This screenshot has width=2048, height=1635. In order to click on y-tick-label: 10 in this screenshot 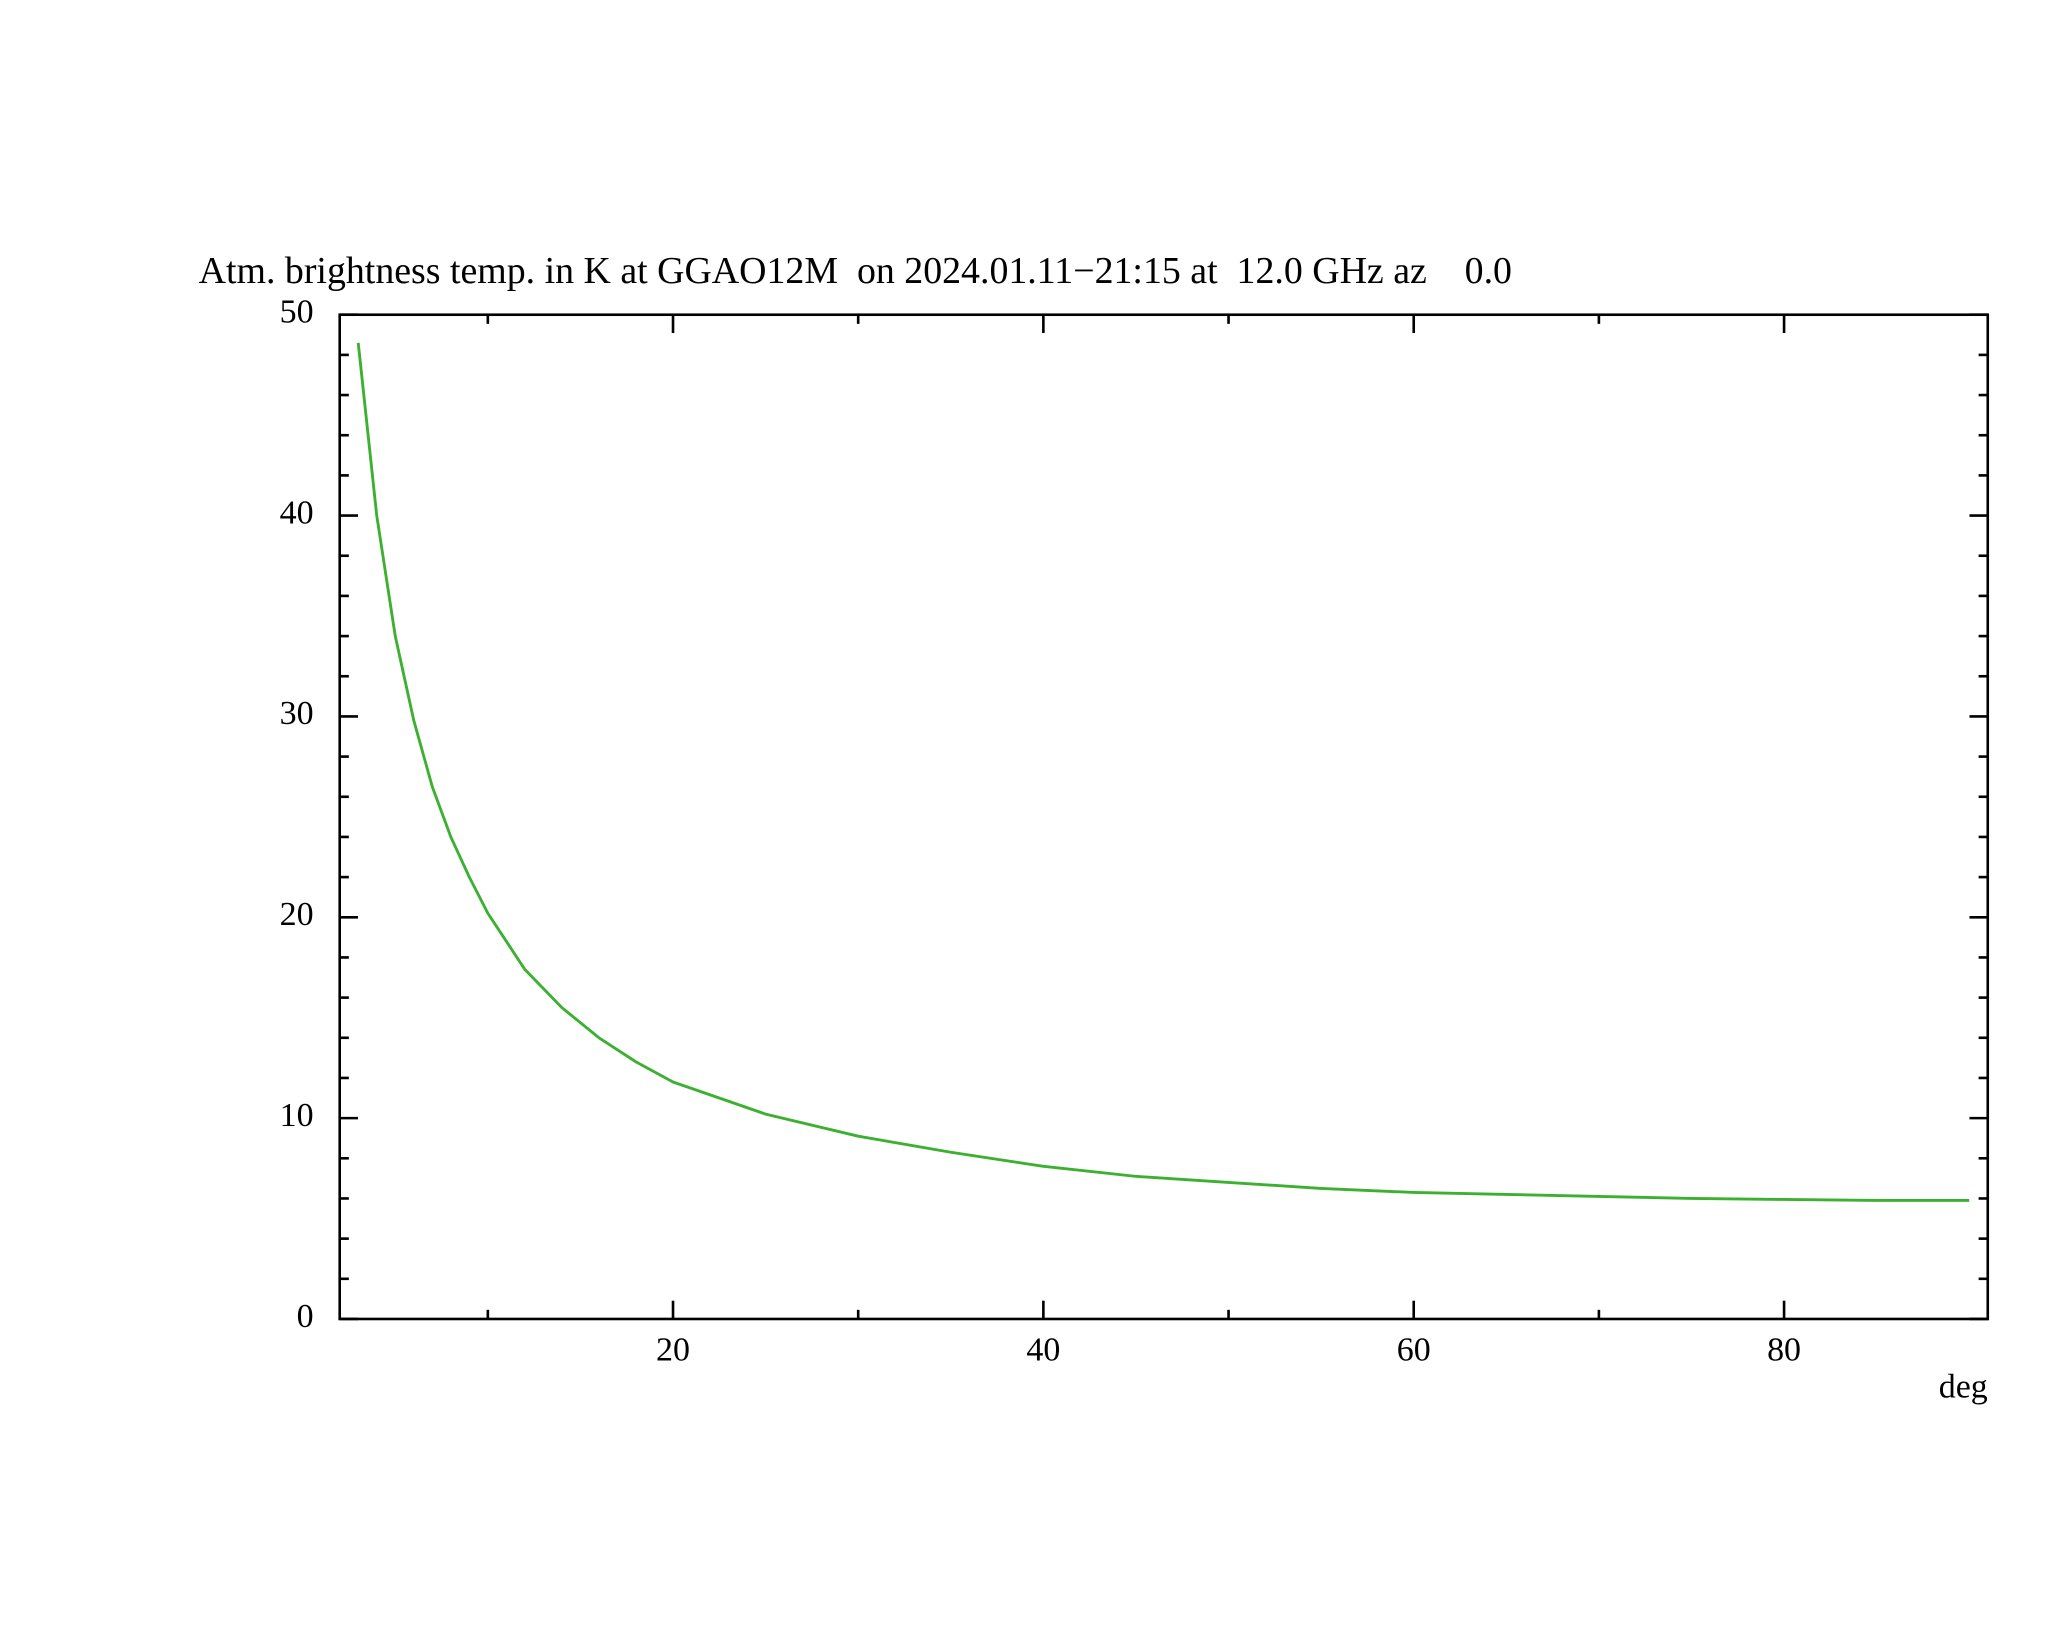, I will do `click(297, 1115)`.